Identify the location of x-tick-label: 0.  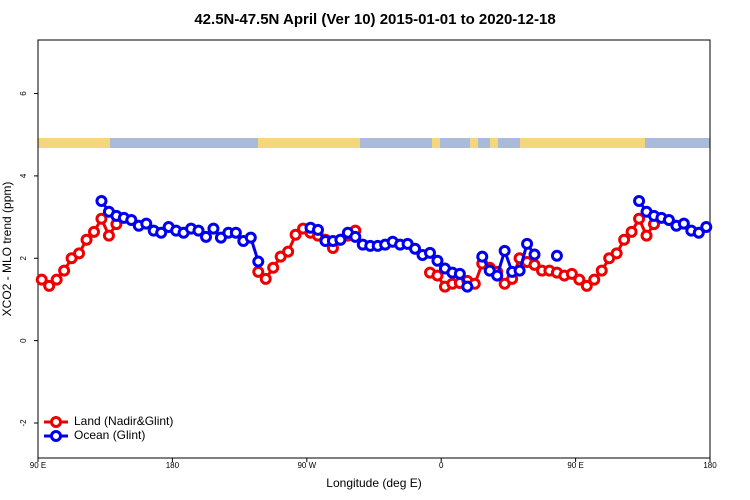
(441, 465).